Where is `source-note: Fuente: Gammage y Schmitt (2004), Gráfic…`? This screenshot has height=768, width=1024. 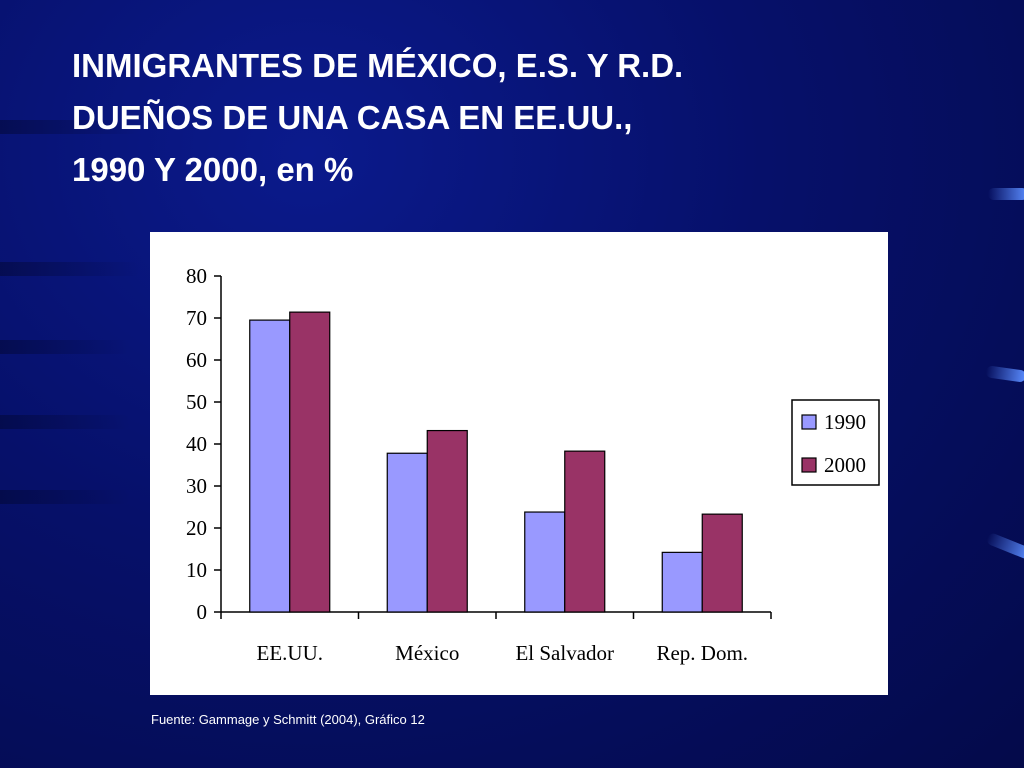 source-note: Fuente: Gammage y Schmitt (2004), Gráfic… is located at coordinates (288, 719).